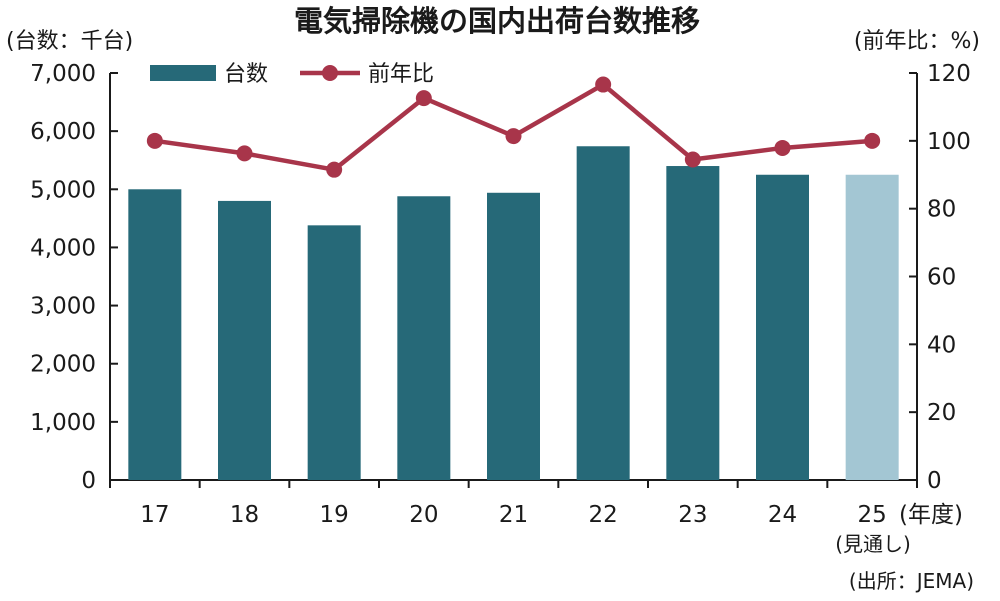  I want to click on x-tick-label: 17, so click(154, 515).